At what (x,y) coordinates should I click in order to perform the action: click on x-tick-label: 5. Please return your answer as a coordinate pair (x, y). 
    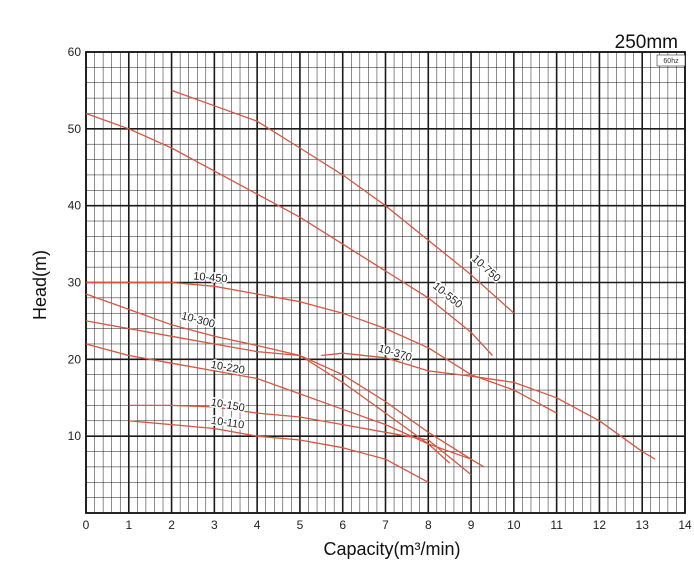
    Looking at the image, I should click on (300, 525).